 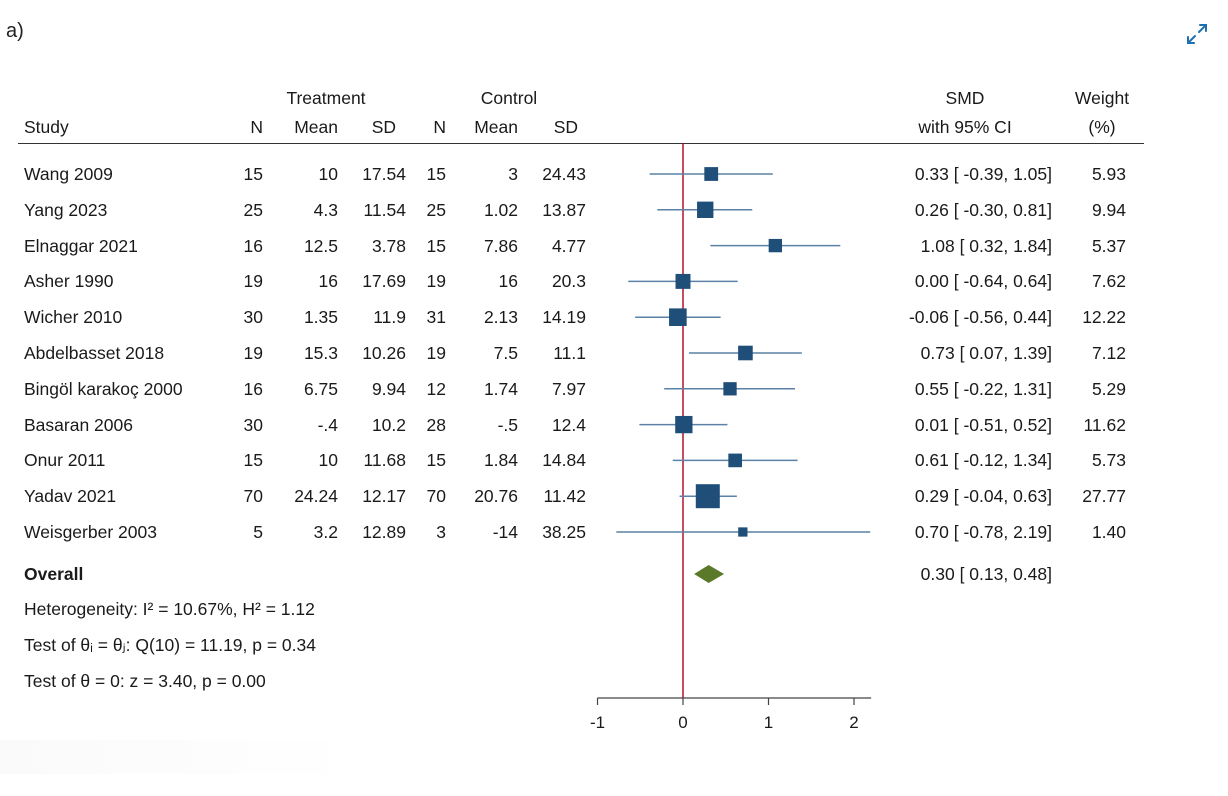 I want to click on header-c-n: N, so click(x=439, y=127).